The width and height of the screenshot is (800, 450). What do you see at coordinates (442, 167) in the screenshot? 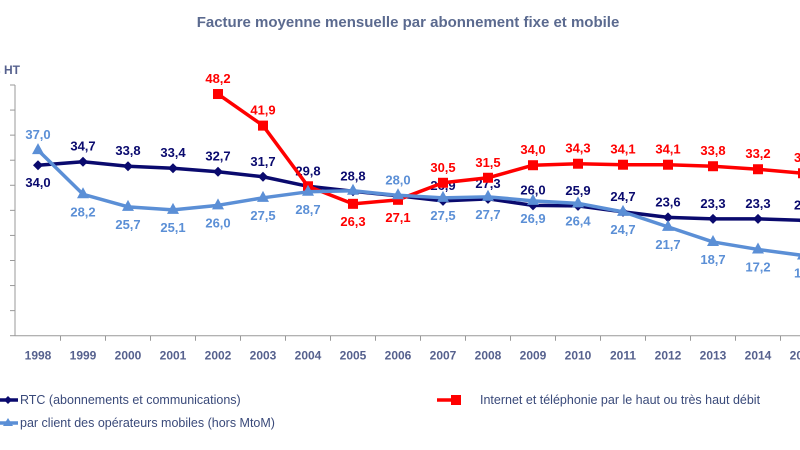
I see `data-label: 30,5` at bounding box center [442, 167].